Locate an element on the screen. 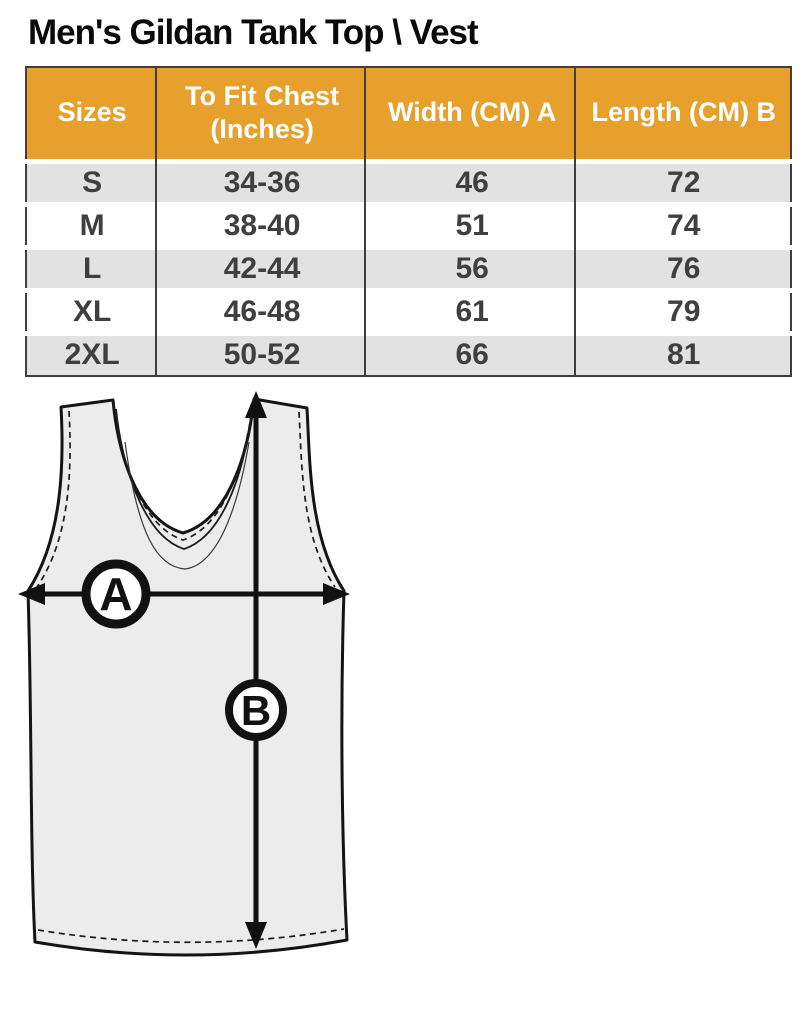 Image resolution: width=812 pixels, height=1013 pixels. arrowhead-up-icon is located at coordinates (256, 404).